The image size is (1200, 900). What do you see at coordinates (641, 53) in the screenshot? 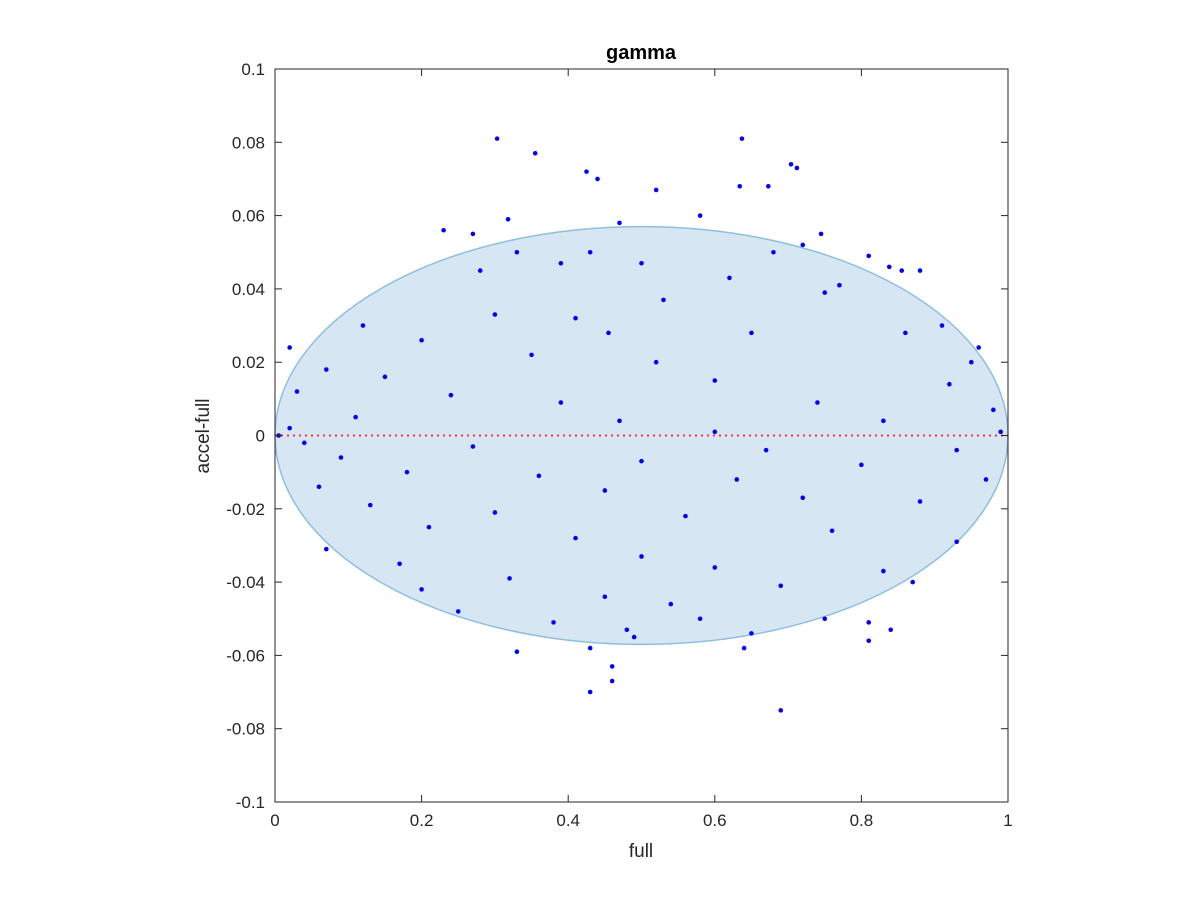
I see `chart-title: gamma` at bounding box center [641, 53].